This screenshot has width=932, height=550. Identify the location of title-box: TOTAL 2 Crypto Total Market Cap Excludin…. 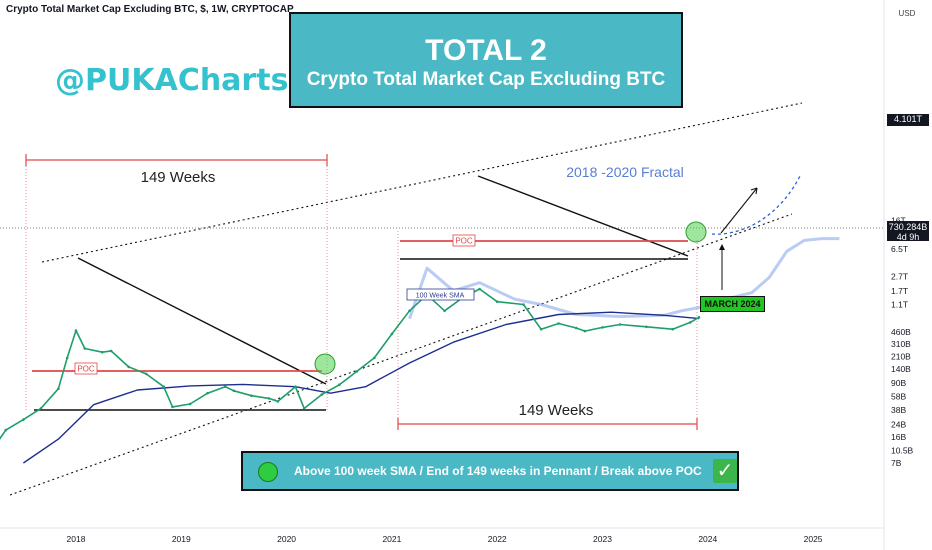
(486, 60).